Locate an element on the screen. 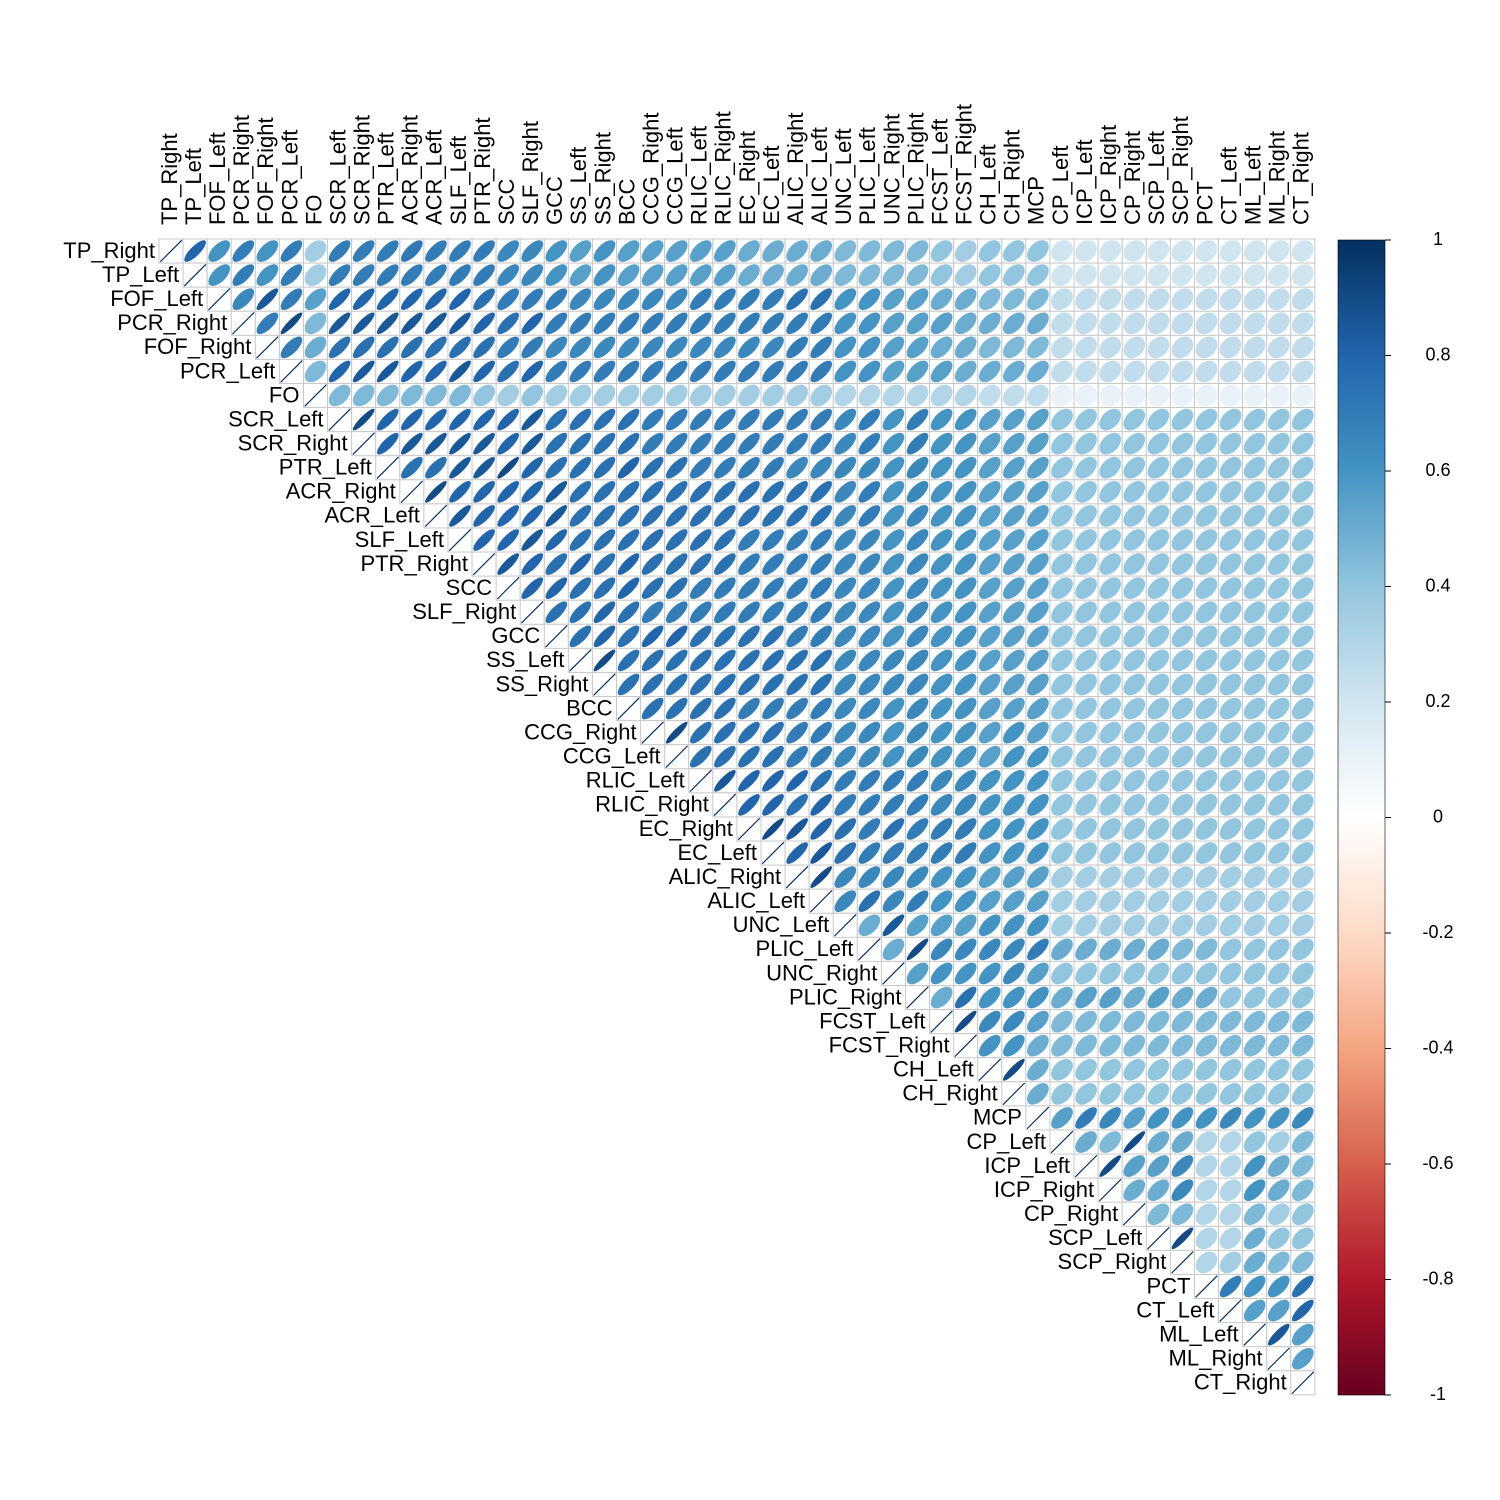  column-label: SS_Right is located at coordinates (602, 178).